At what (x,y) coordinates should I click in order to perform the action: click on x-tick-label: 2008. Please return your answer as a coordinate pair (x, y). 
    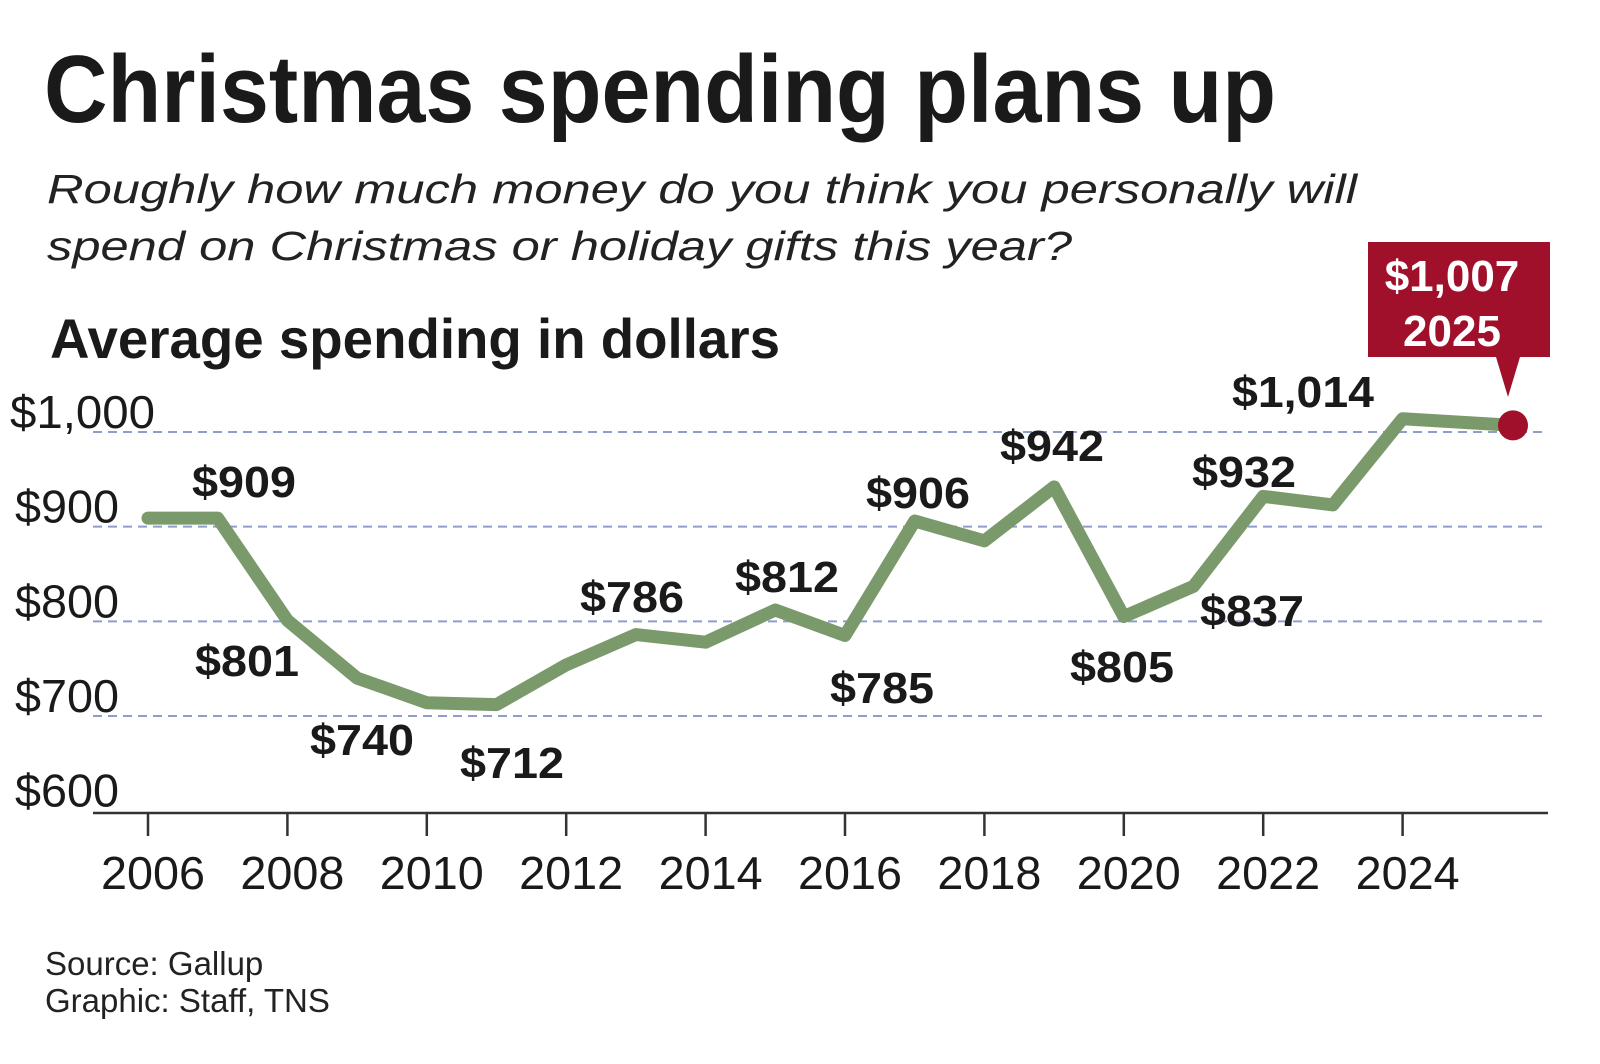
    Looking at the image, I should click on (292, 873).